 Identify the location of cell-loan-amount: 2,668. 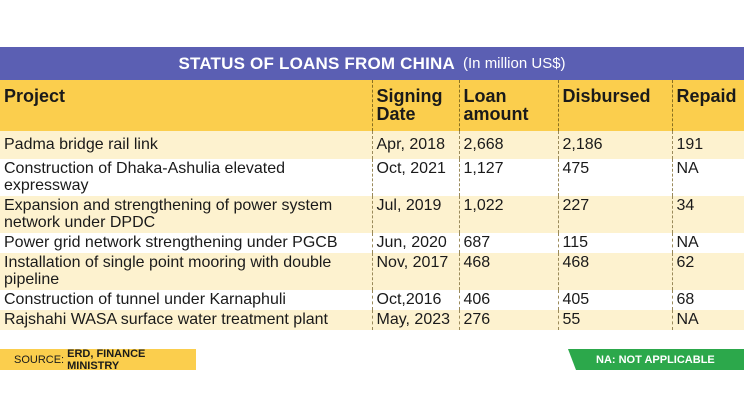
(508, 145).